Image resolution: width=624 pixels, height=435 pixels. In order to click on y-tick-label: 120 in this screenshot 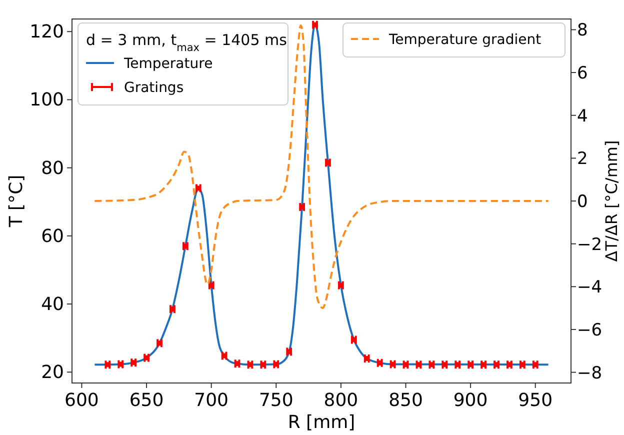, I will do `click(47, 32)`.